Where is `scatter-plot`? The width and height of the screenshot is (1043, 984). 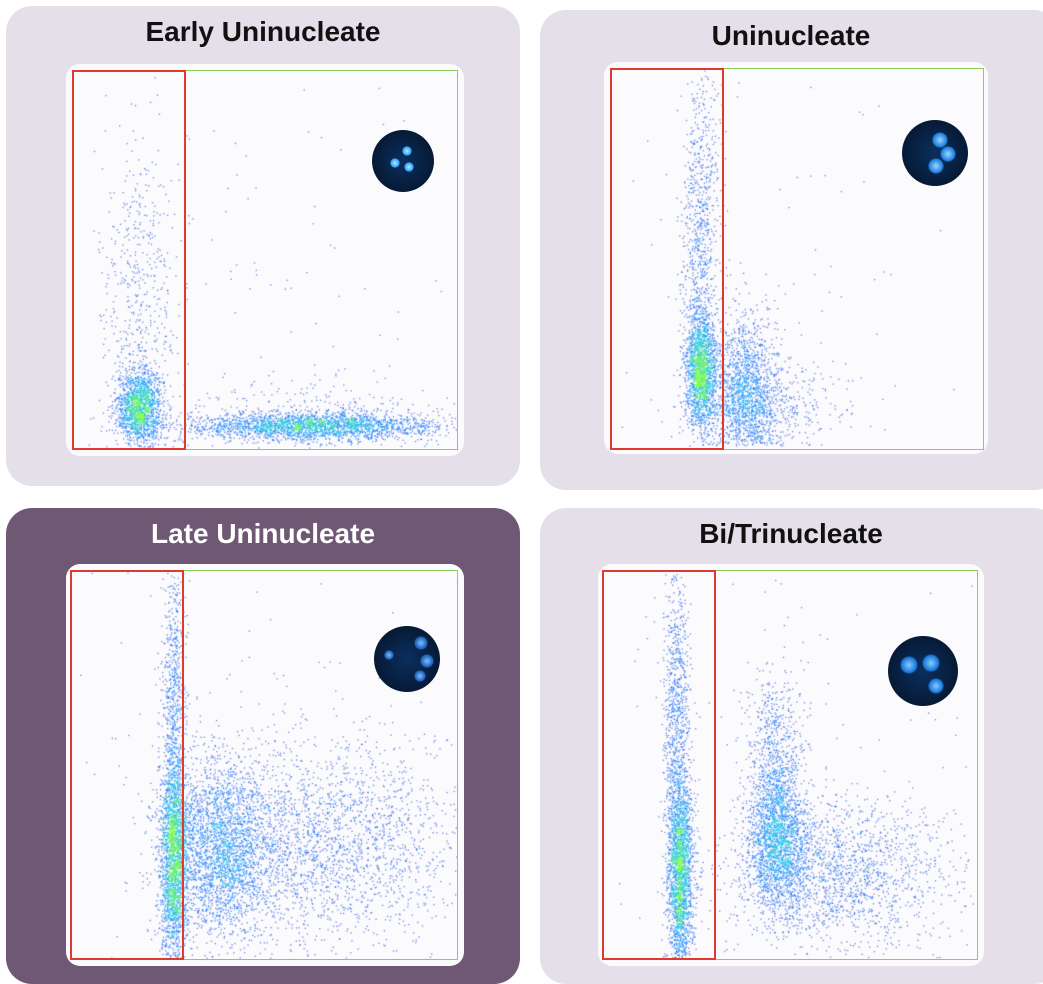 scatter-plot is located at coordinates (796, 258).